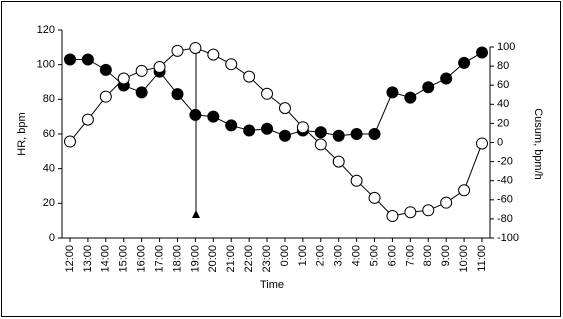 The height and width of the screenshot is (319, 563). What do you see at coordinates (508, 238) in the screenshot?
I see `y2-tick-label: -100` at bounding box center [508, 238].